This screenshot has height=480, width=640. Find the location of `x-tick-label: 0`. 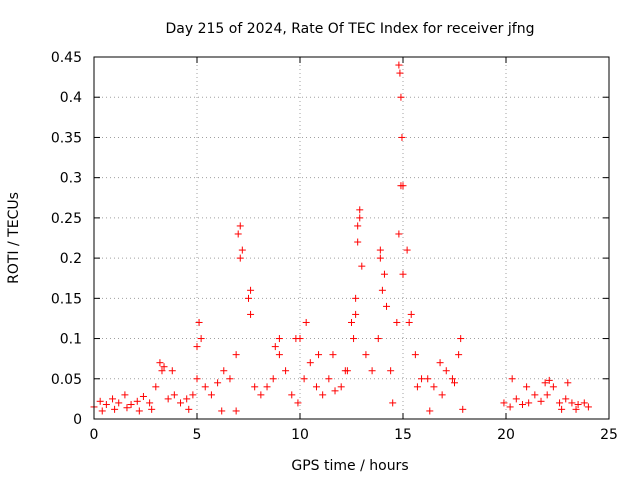

x-tick-label: 0 is located at coordinates (94, 435).